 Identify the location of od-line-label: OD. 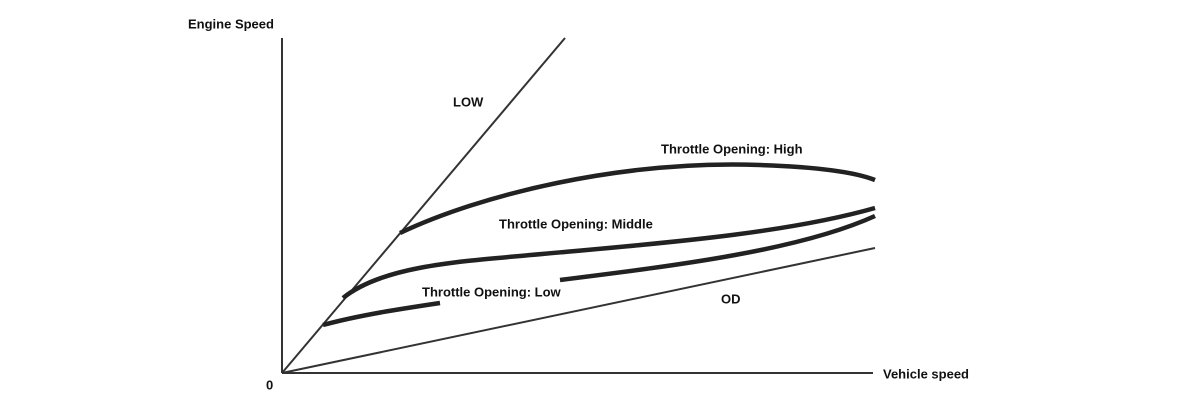
(731, 298).